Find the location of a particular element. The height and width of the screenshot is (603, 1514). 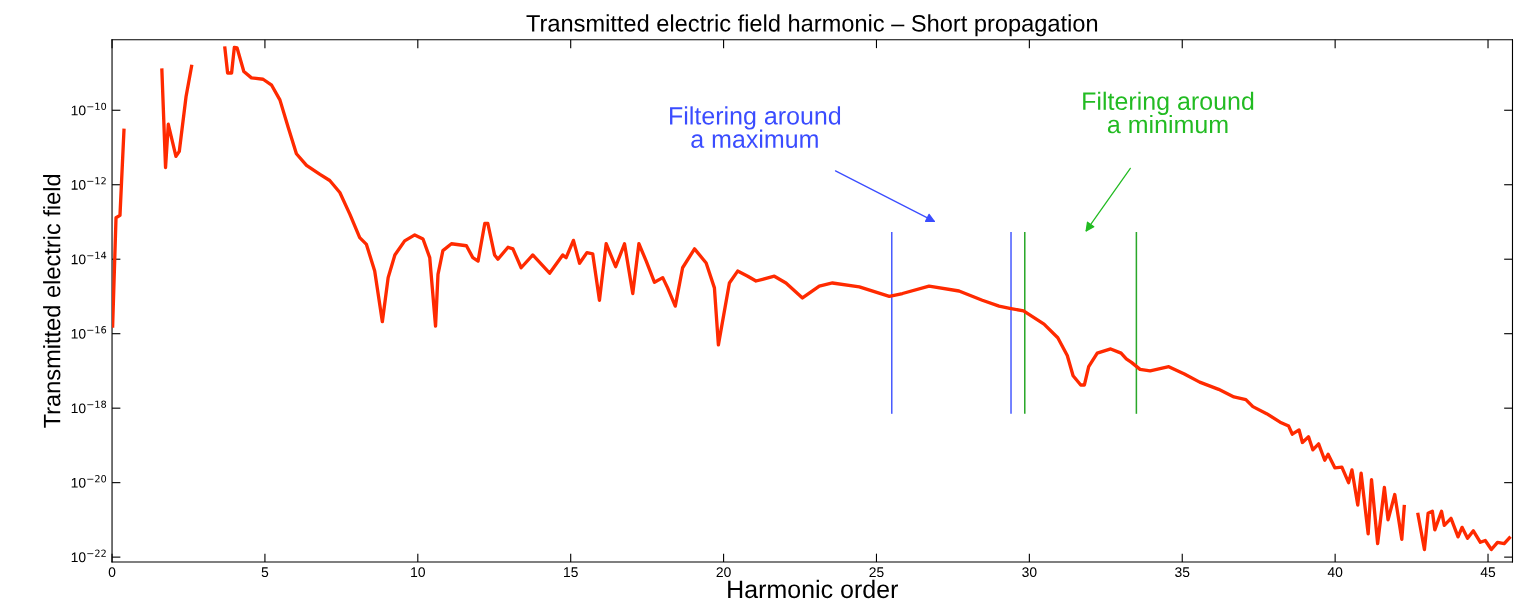

chart-title: Transmitted electric field harmonic – Short propagation is located at coordinates (812, 25).